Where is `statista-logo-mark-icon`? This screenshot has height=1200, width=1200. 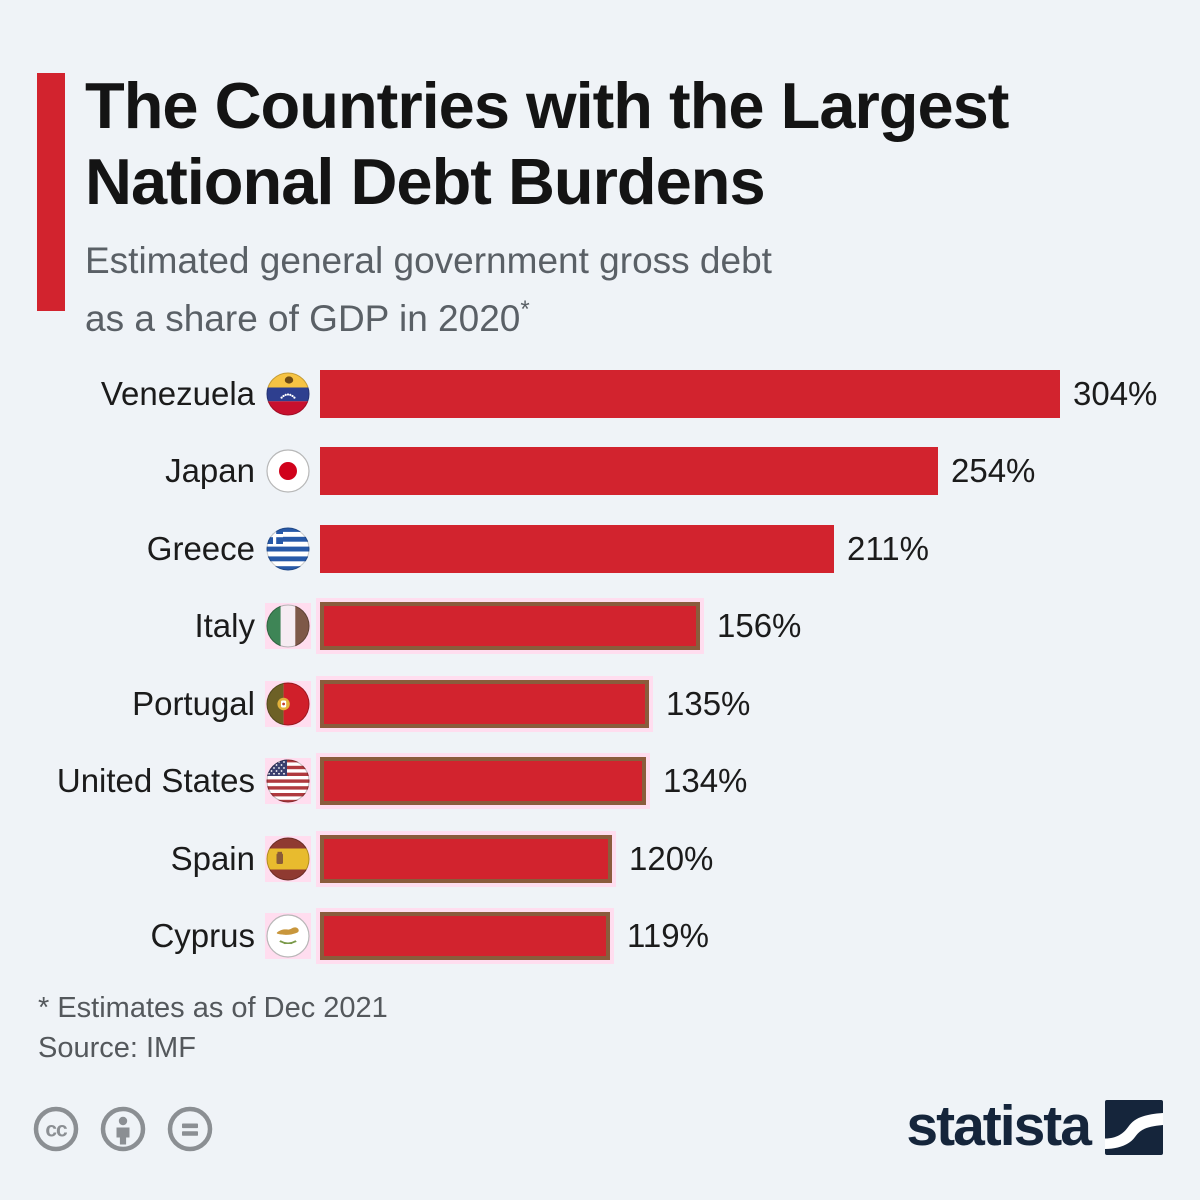
statista-logo-mark-icon is located at coordinates (1134, 1129).